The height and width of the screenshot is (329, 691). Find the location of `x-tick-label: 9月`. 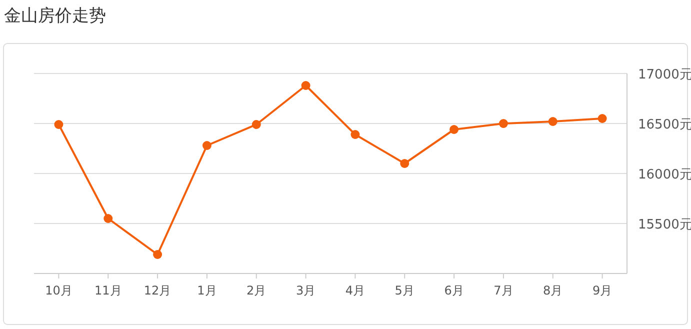

x-tick-label: 9月 is located at coordinates (602, 291).